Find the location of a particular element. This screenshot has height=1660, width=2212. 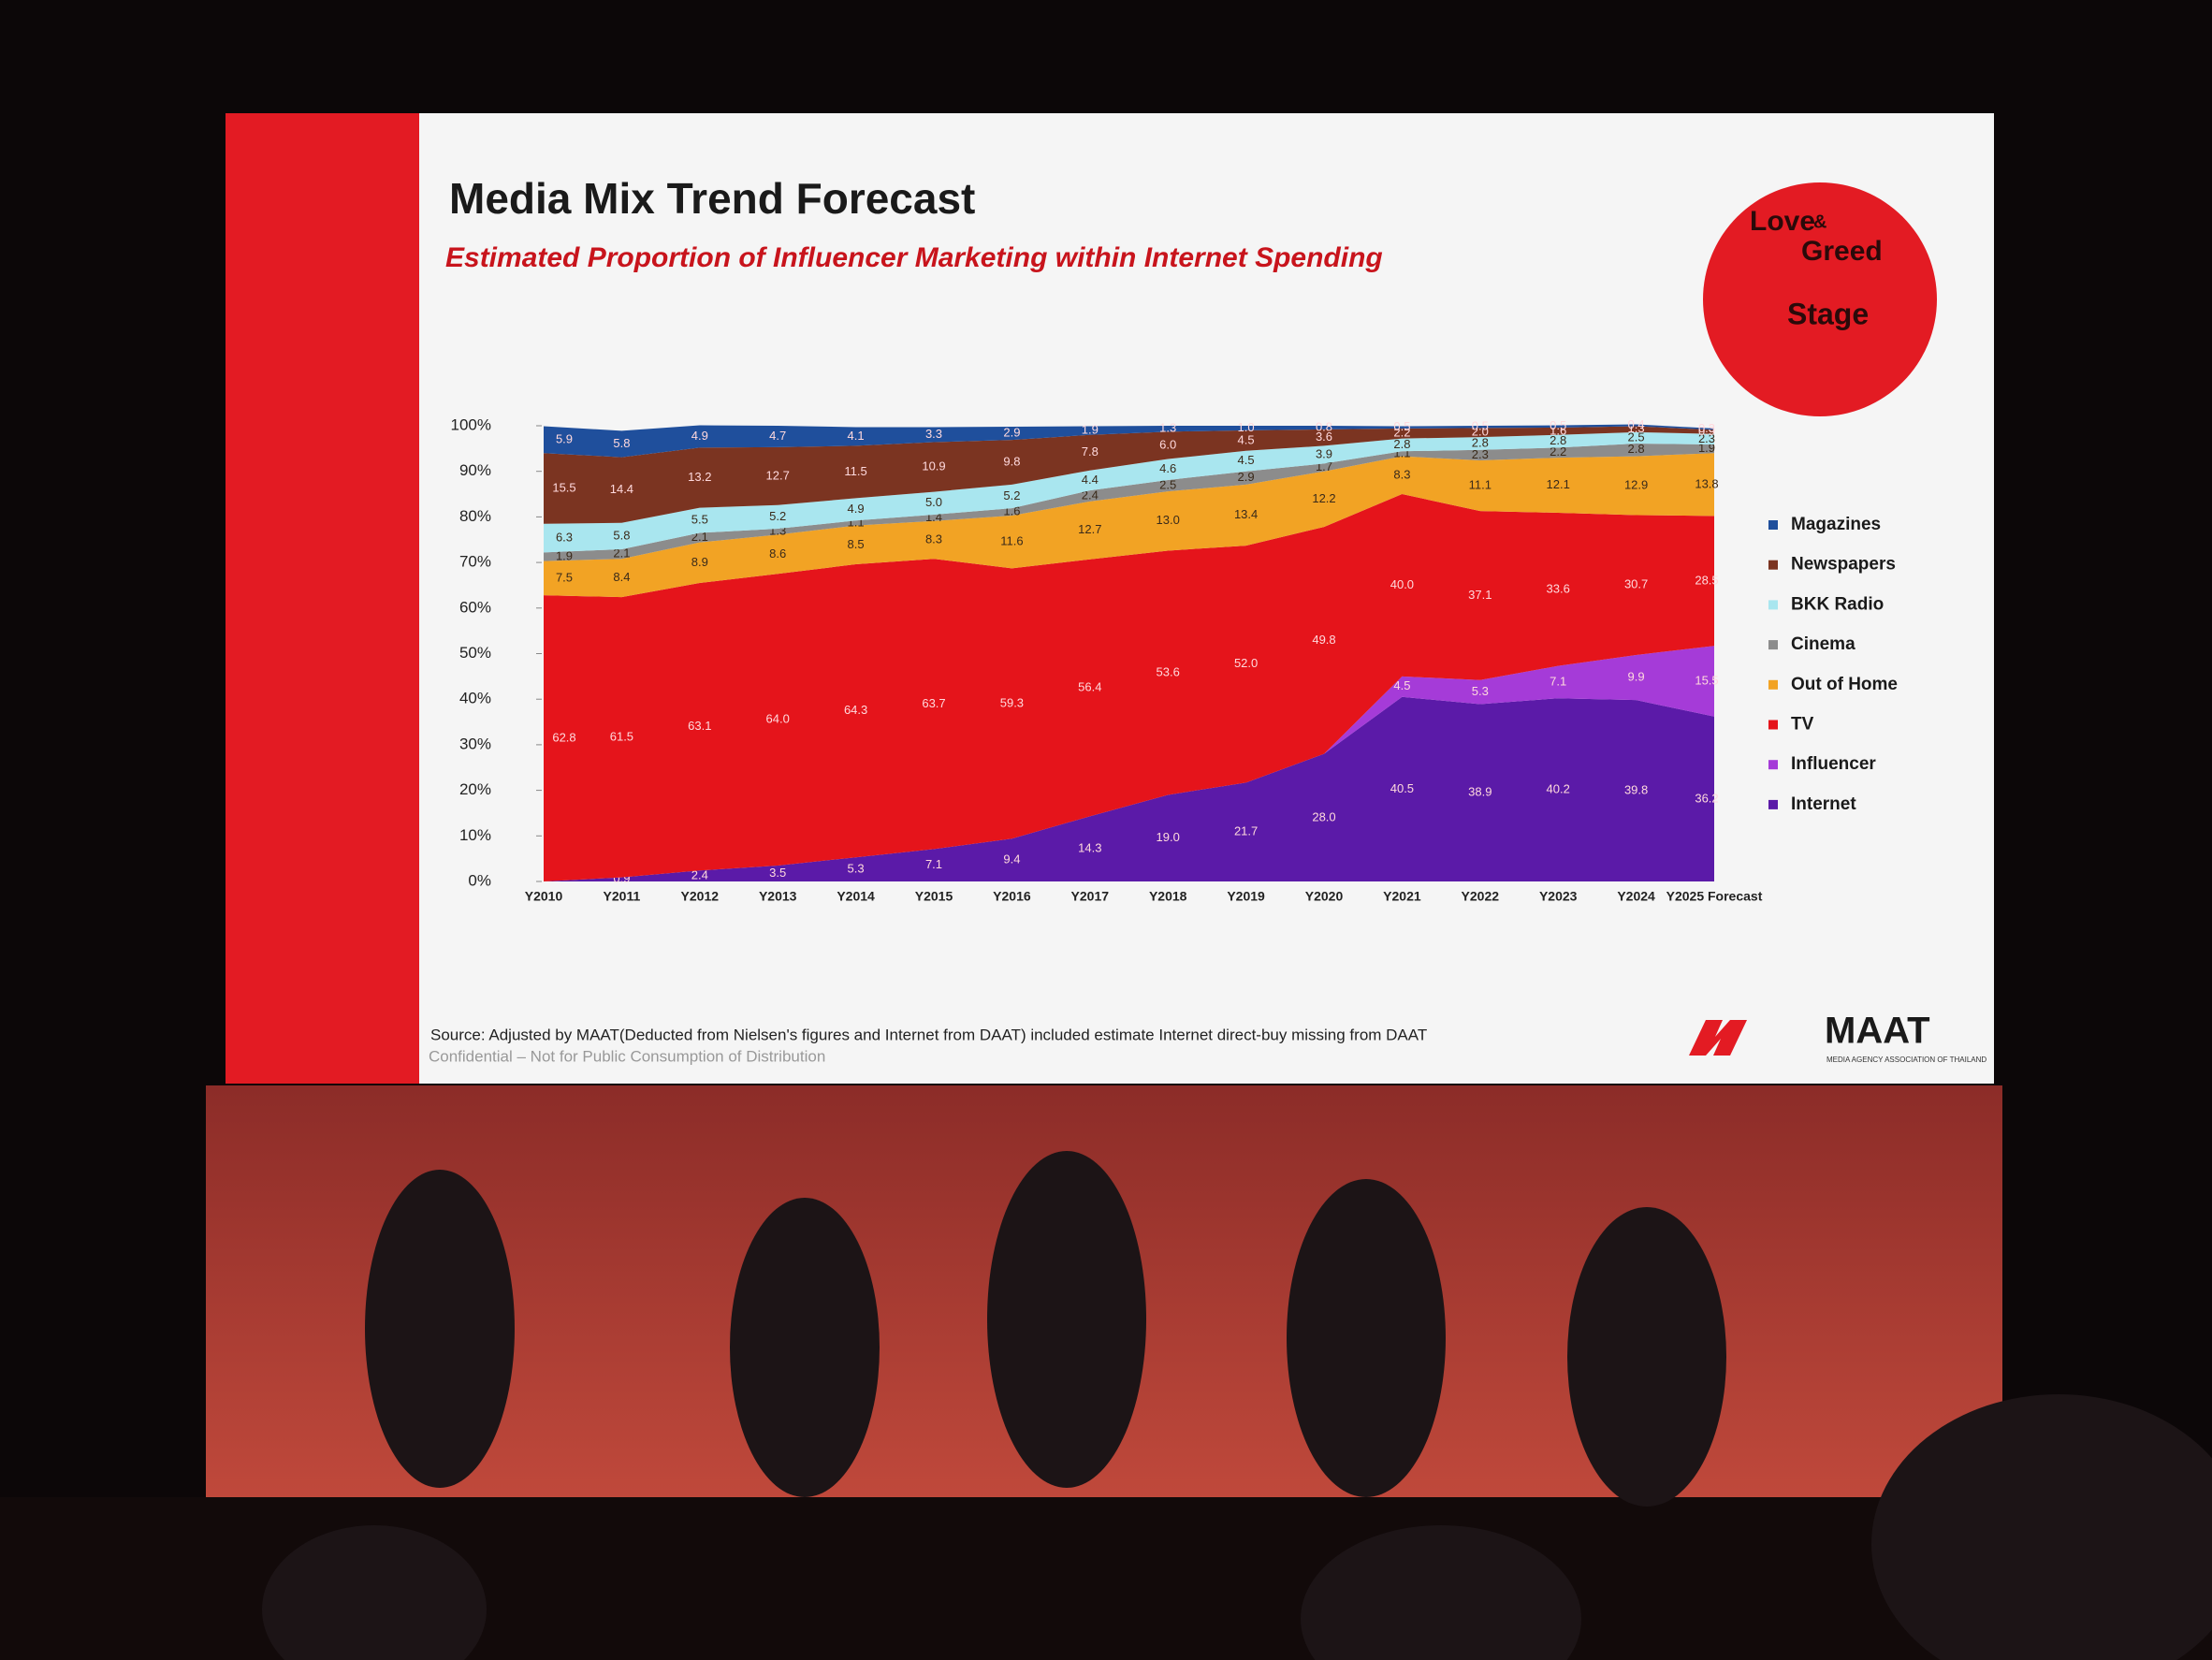

data-label: 64.0 is located at coordinates (778, 719).